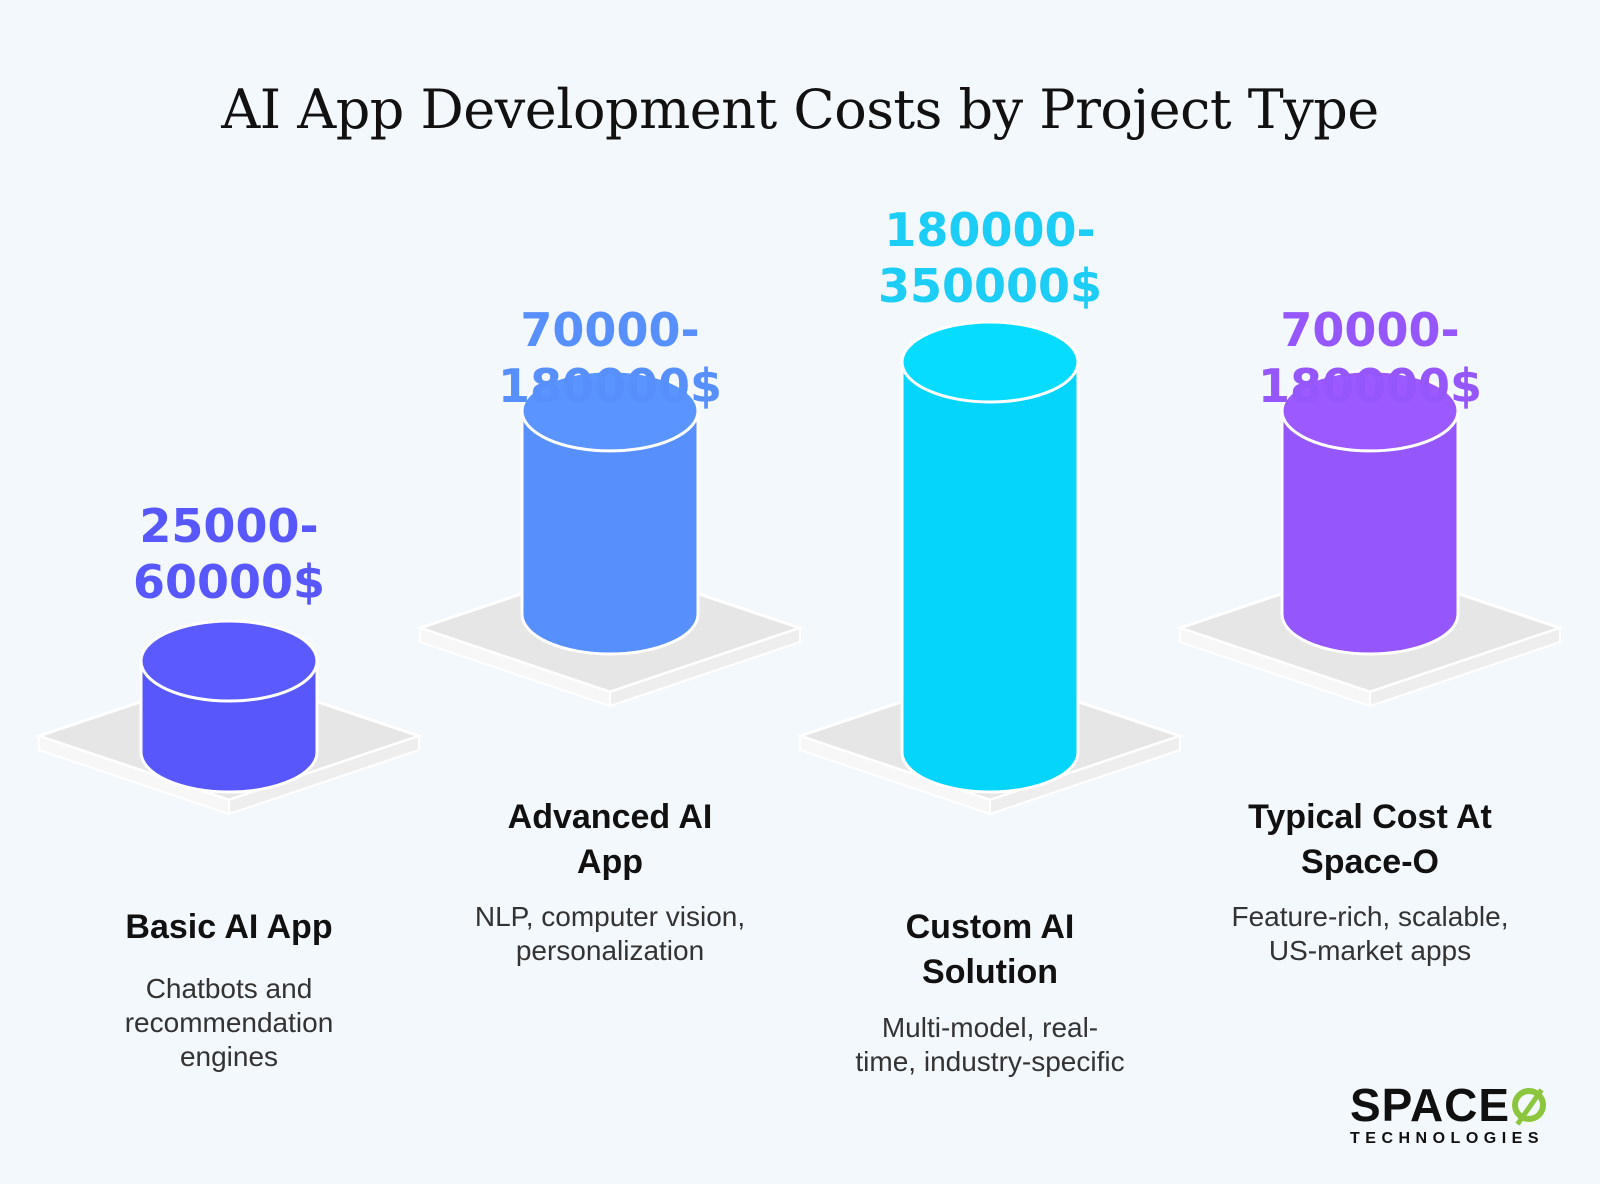  I want to click on category-label: Typical Cost At Space-O, so click(1370, 840).